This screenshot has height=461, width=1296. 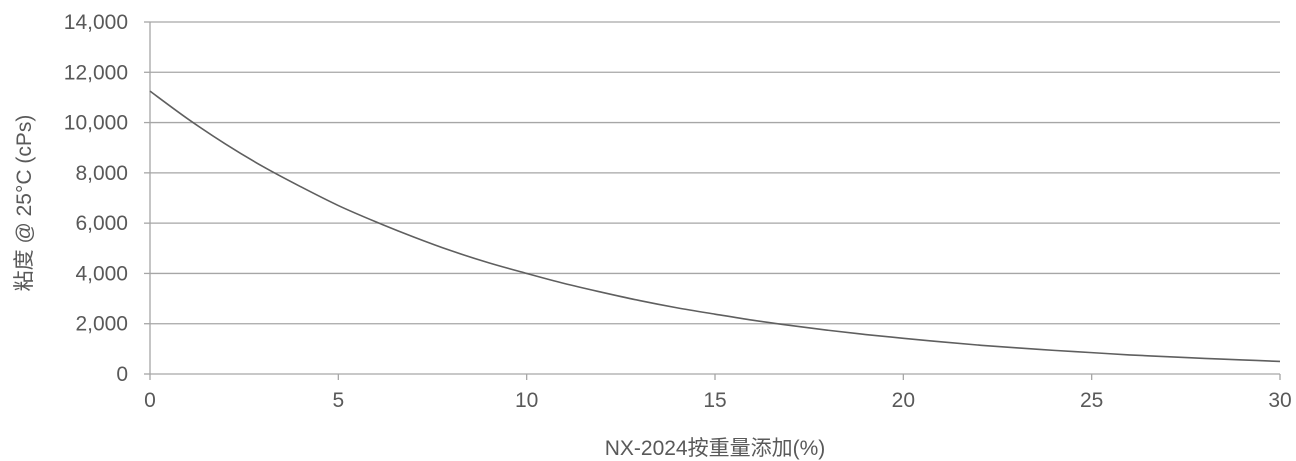 I want to click on y-tick-label: 2,000, so click(x=101, y=324).